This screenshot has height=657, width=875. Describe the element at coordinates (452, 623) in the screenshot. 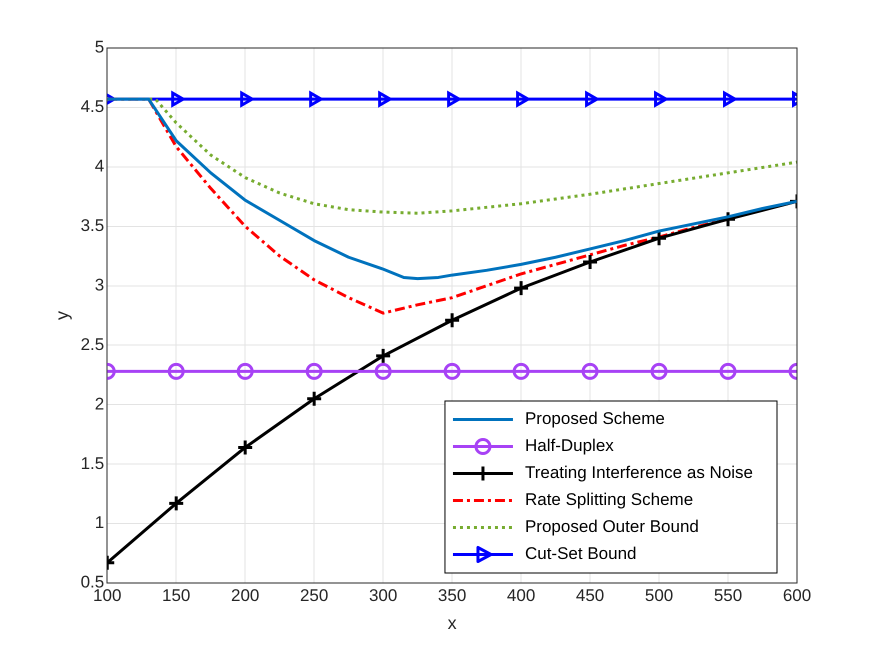

I see `x-axis-title: x` at that location.